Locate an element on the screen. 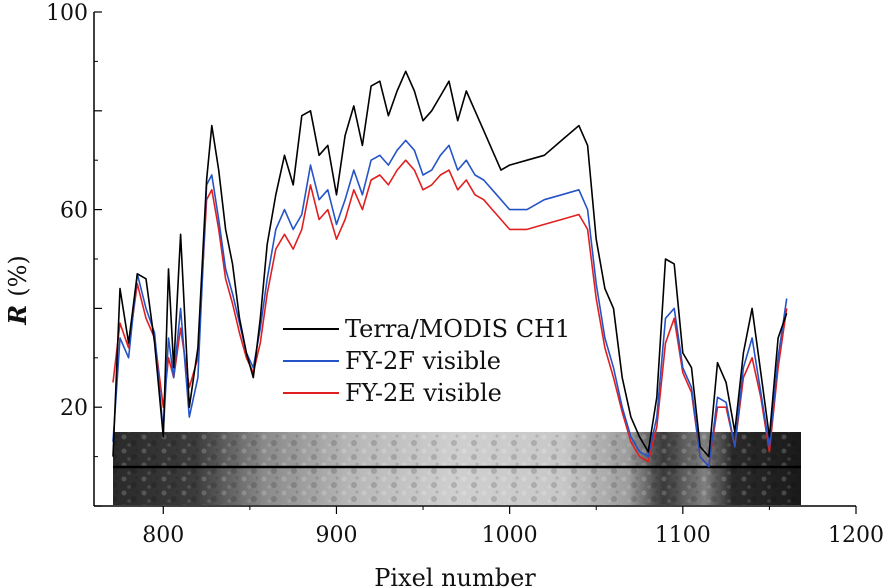 The width and height of the screenshot is (890, 588). satellite-strip-texture is located at coordinates (457, 468).